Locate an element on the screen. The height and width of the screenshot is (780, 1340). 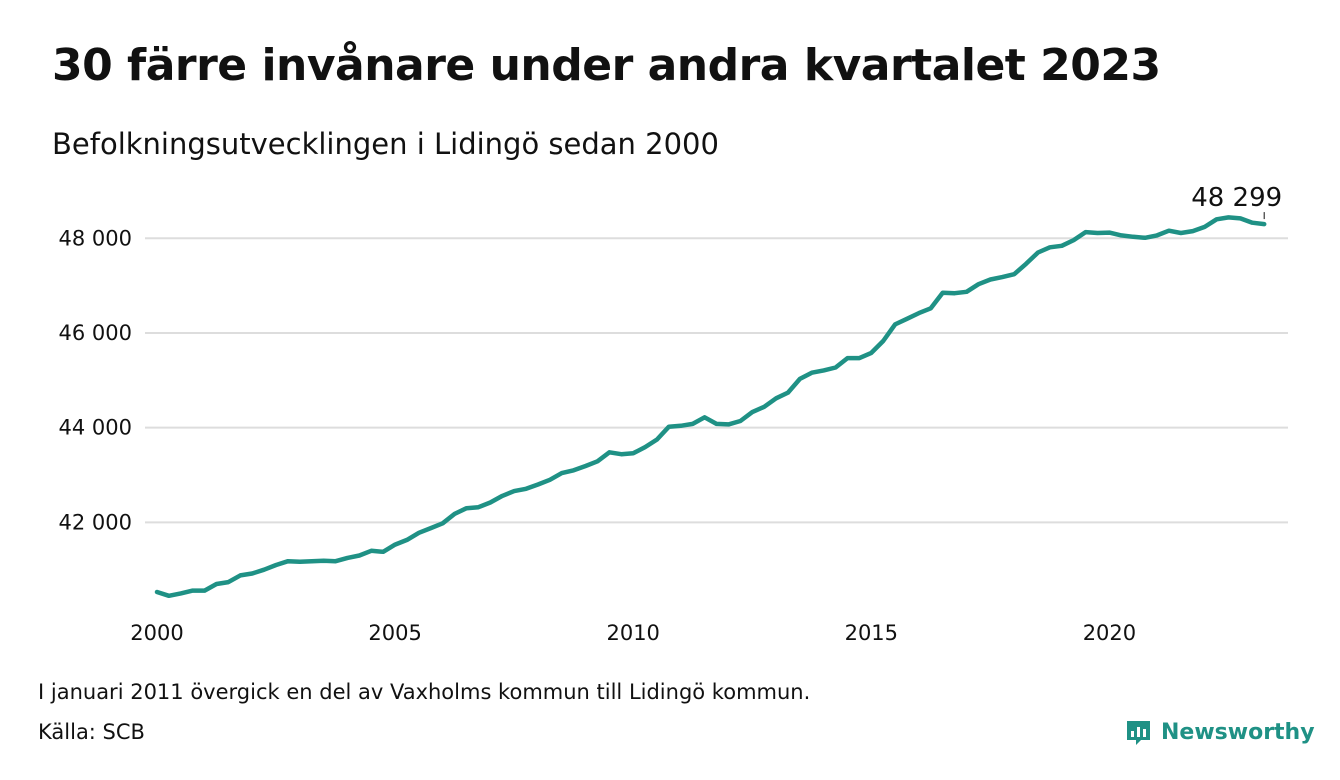
brand-name: Newsworthy is located at coordinates (1238, 732).